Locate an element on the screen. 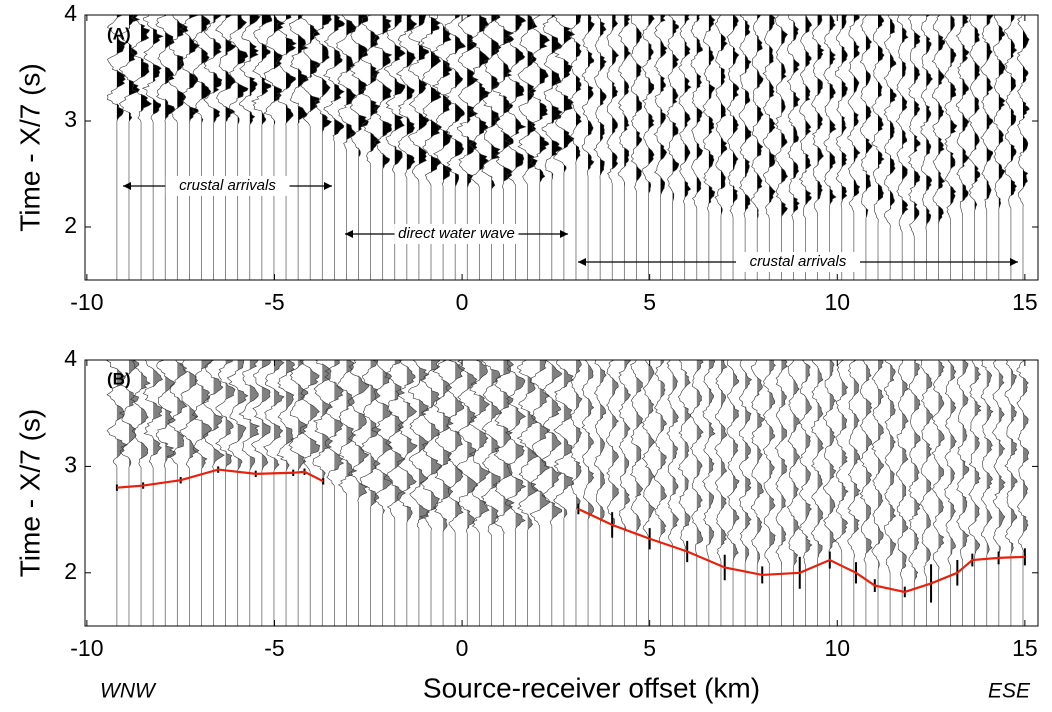  x-tick-label: 5 is located at coordinates (649, 302).